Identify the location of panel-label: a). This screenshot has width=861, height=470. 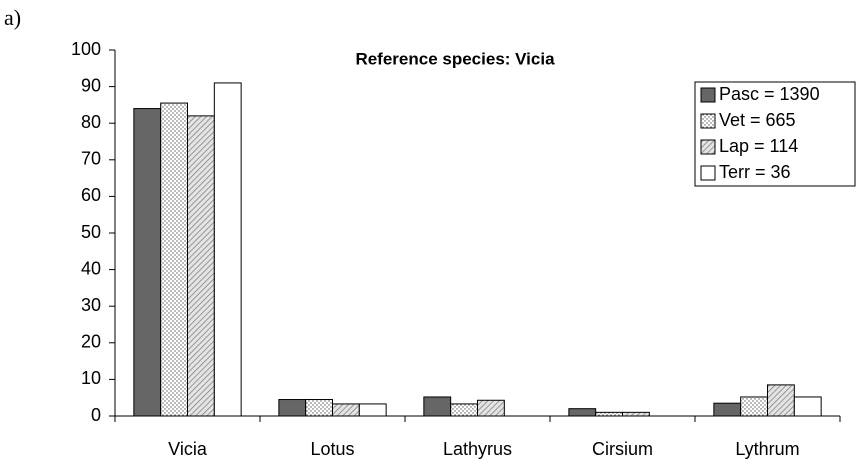
(12, 17).